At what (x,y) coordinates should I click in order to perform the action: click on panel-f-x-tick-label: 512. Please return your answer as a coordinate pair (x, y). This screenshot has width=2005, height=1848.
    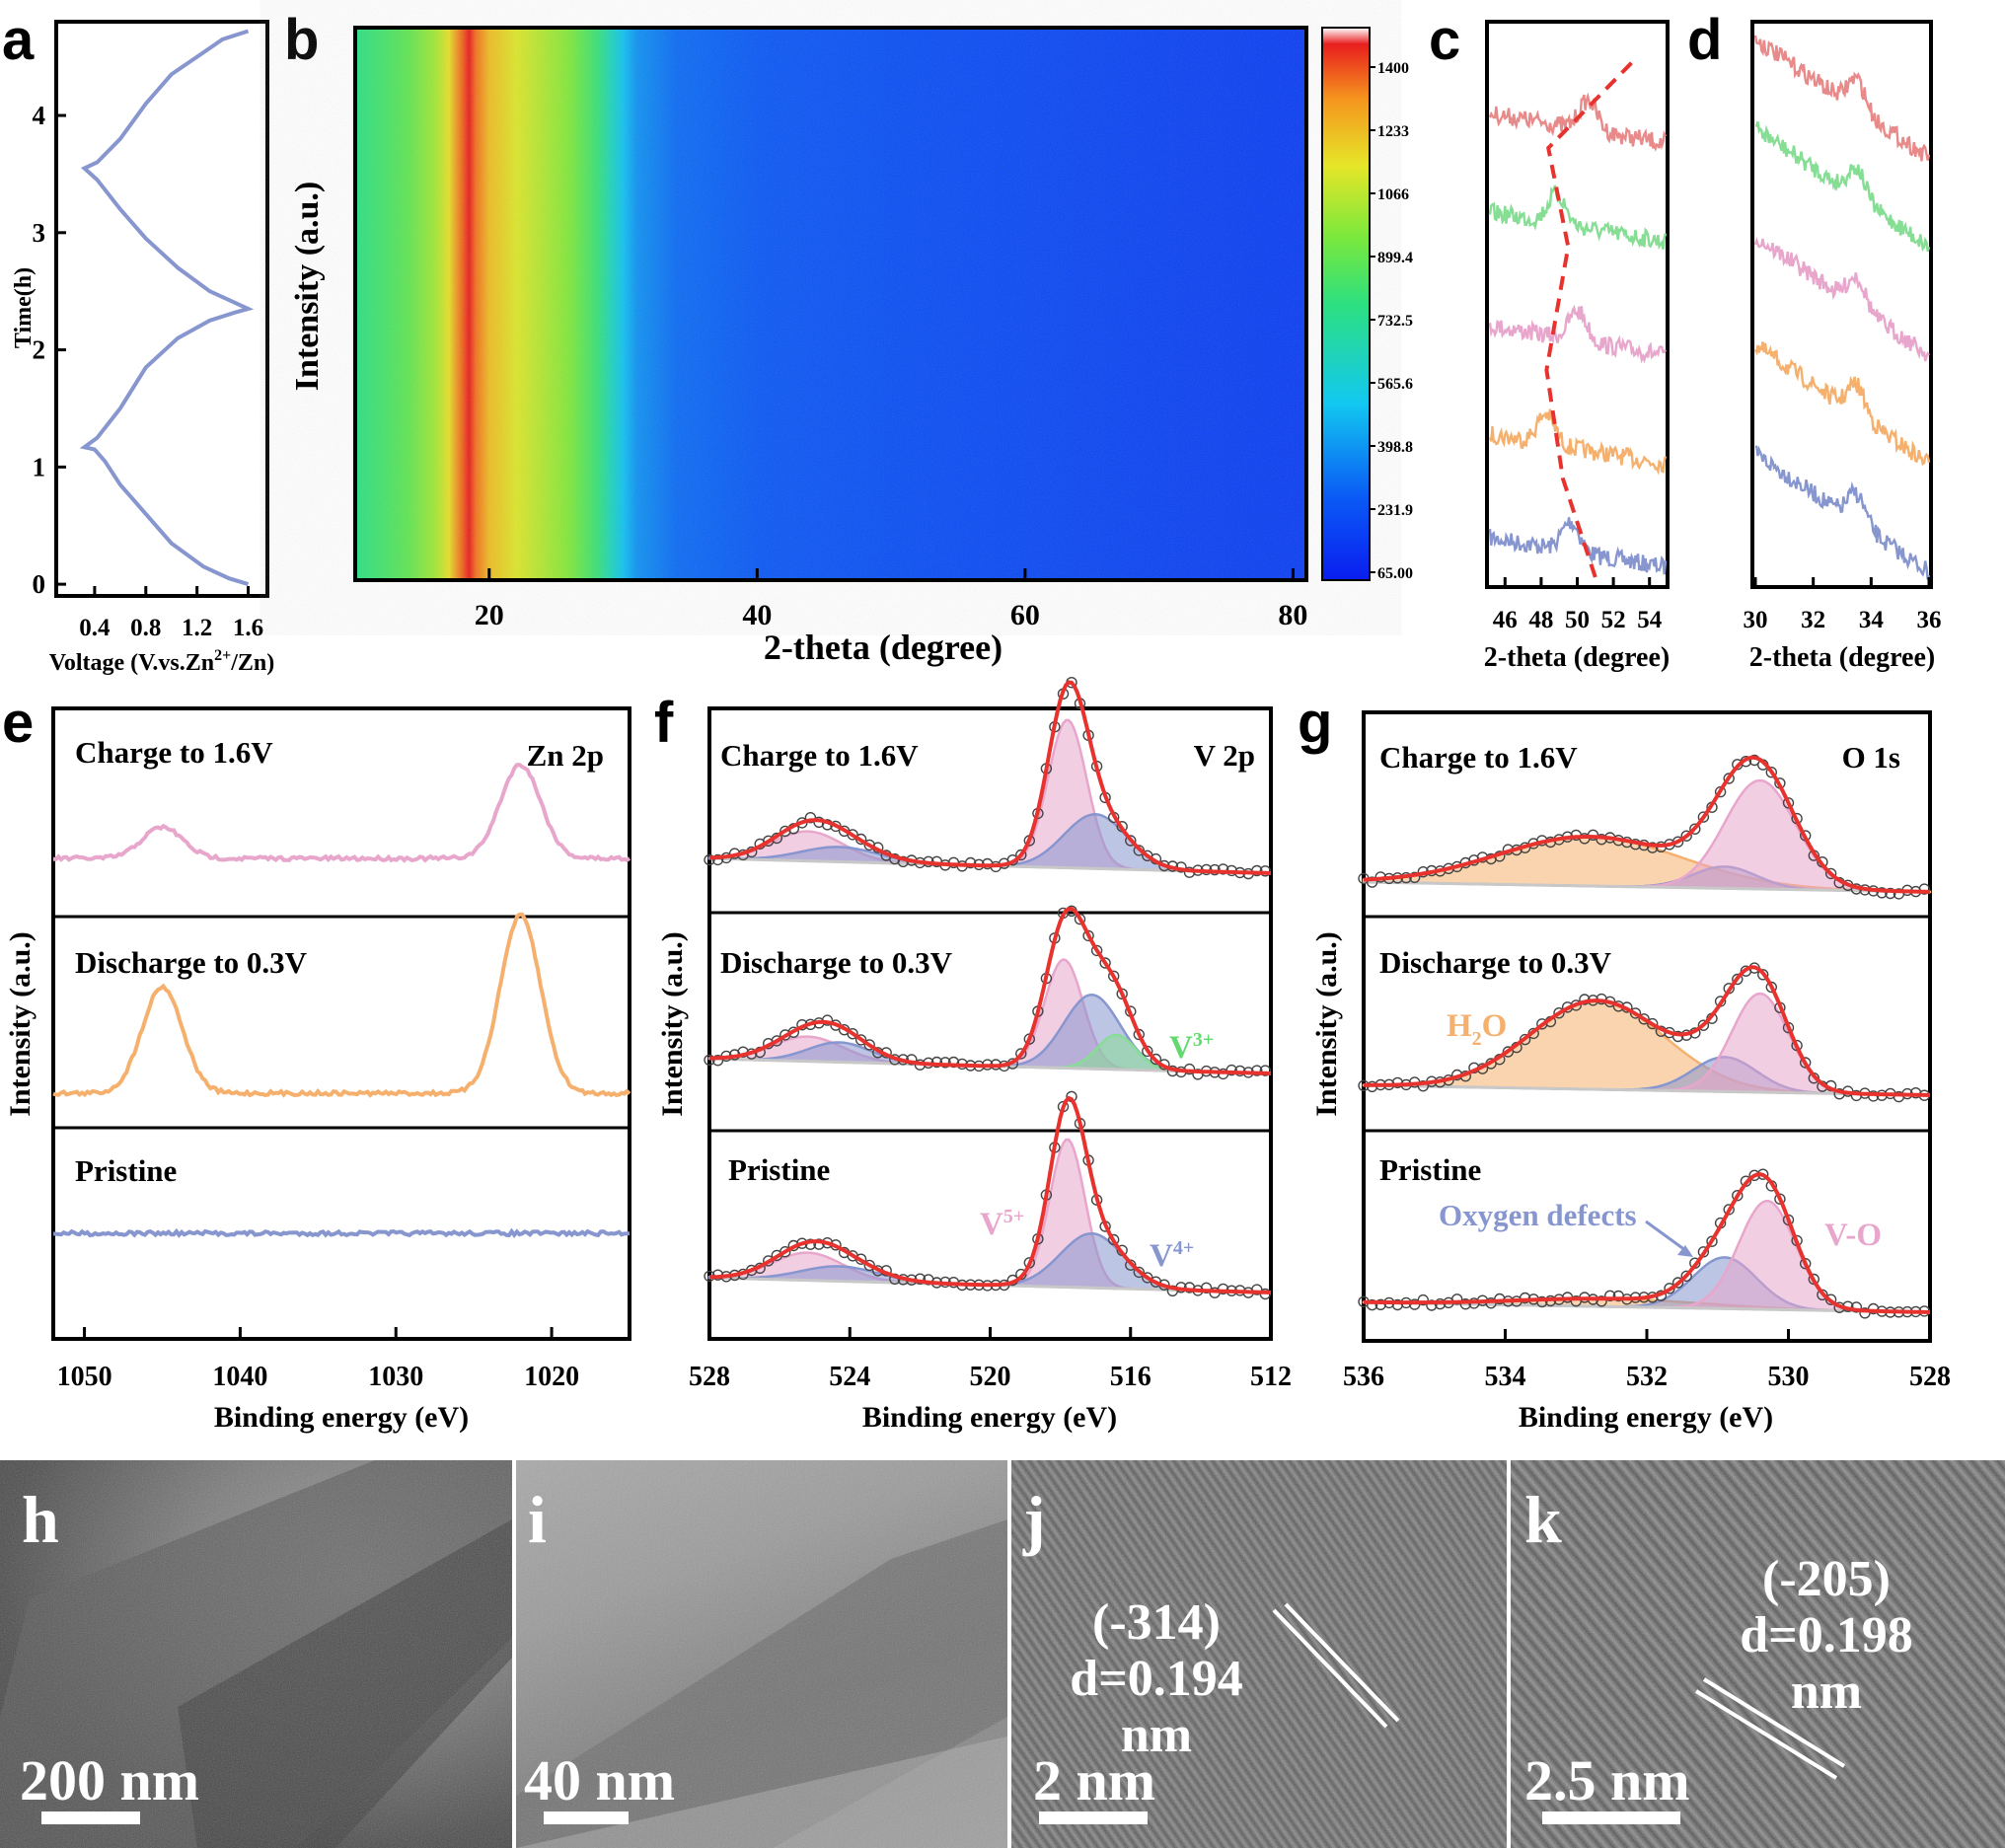
    Looking at the image, I should click on (1271, 1377).